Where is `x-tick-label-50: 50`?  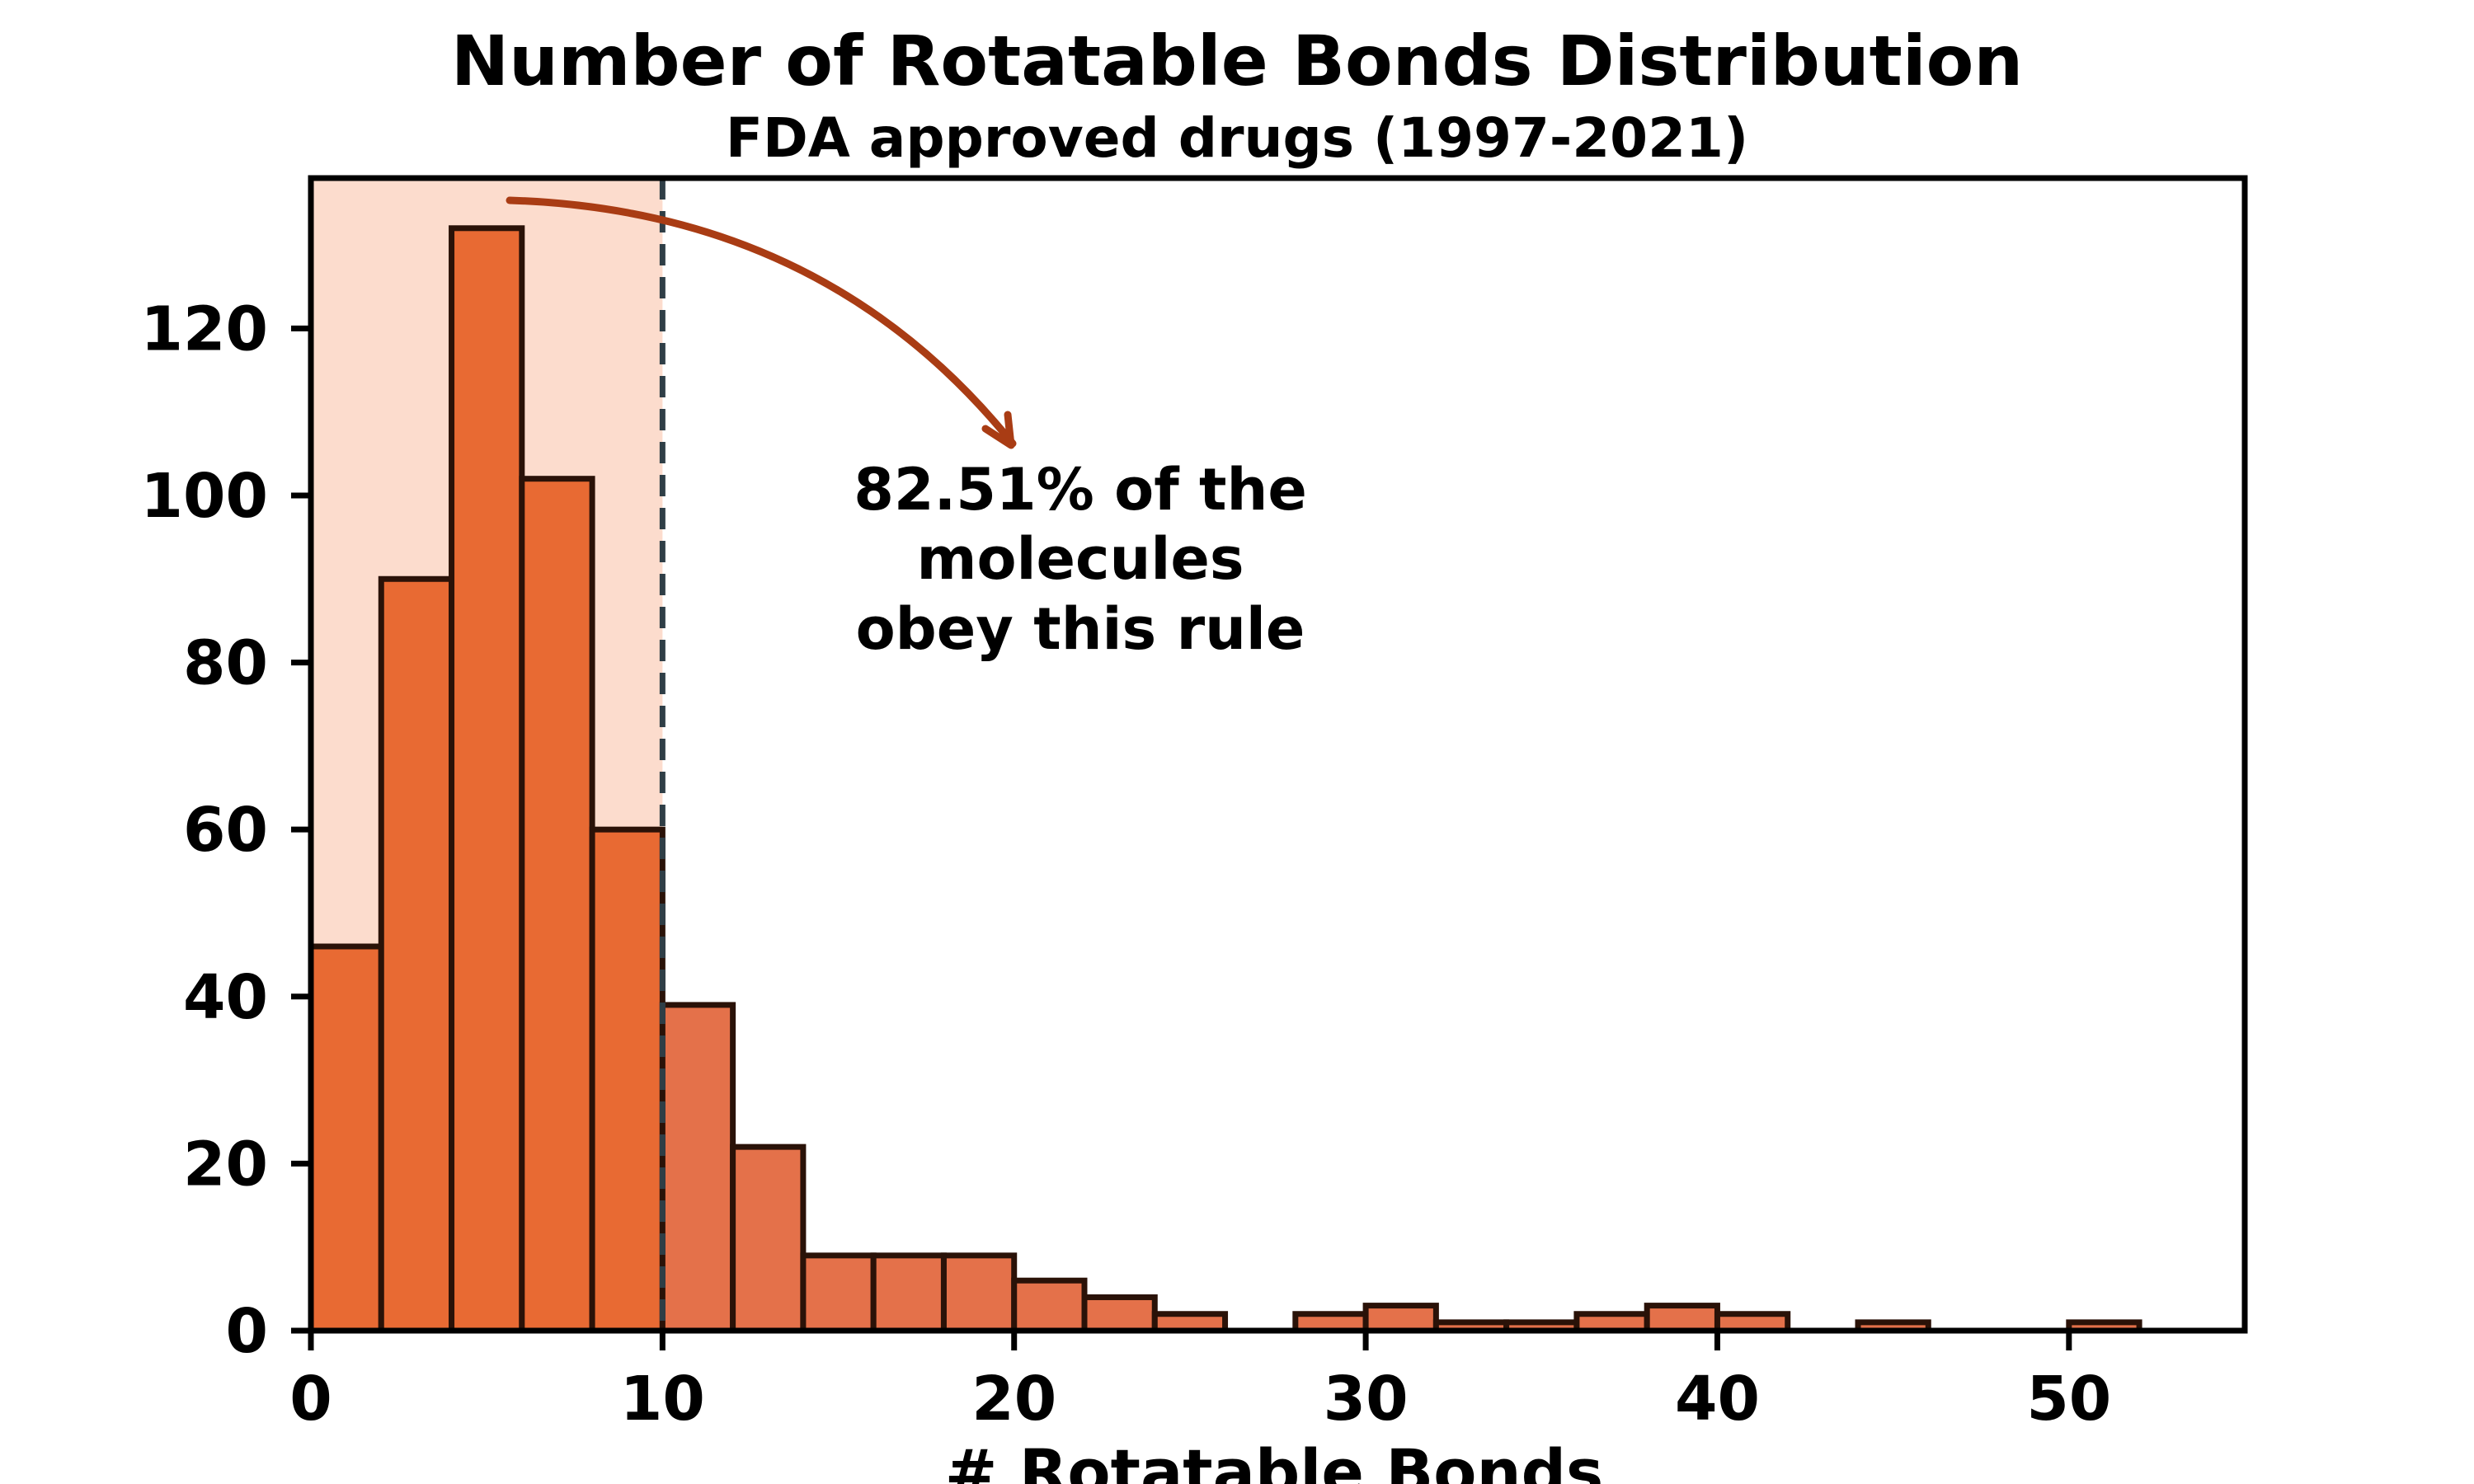
x-tick-label-50: 50 is located at coordinates (2068, 1399).